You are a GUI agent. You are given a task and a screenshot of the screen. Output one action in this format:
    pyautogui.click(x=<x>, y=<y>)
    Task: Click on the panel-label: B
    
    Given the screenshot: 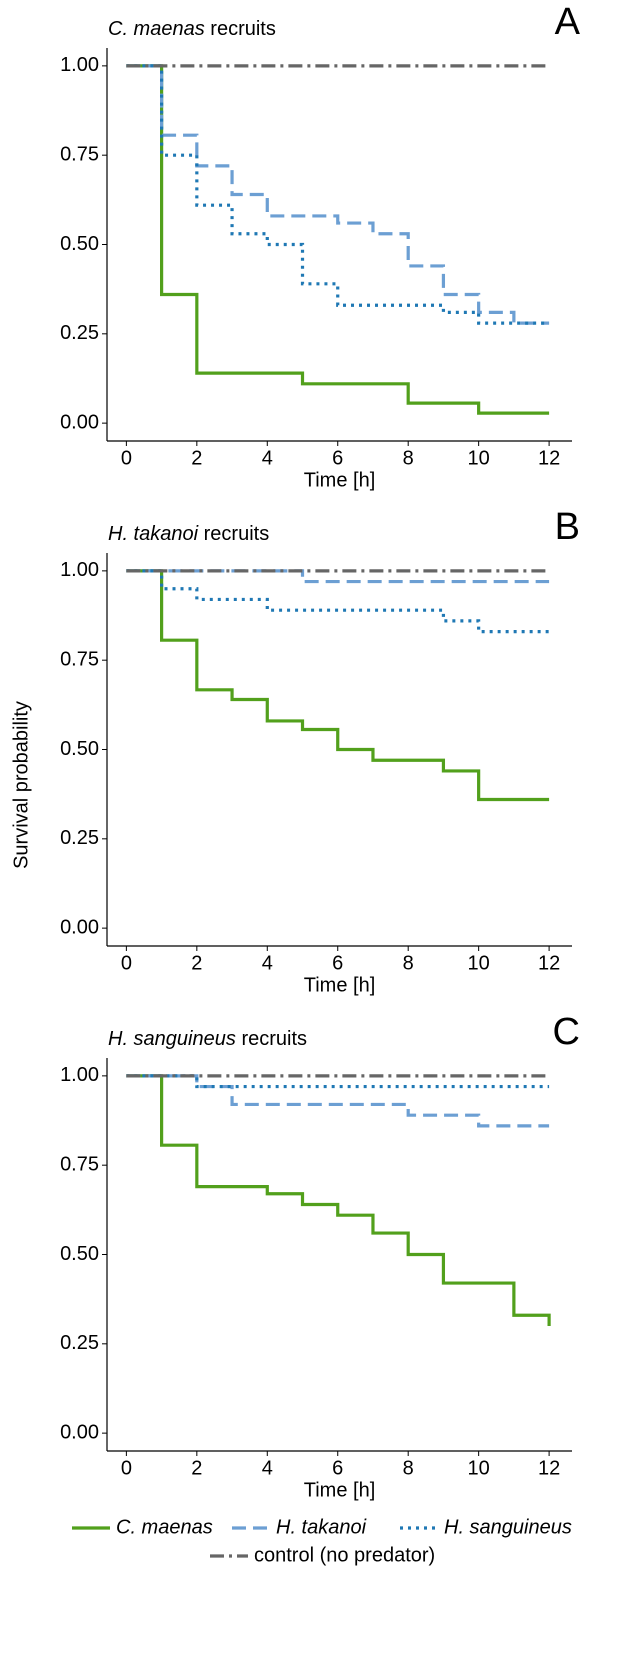 What is the action you would take?
    pyautogui.click(x=567, y=527)
    